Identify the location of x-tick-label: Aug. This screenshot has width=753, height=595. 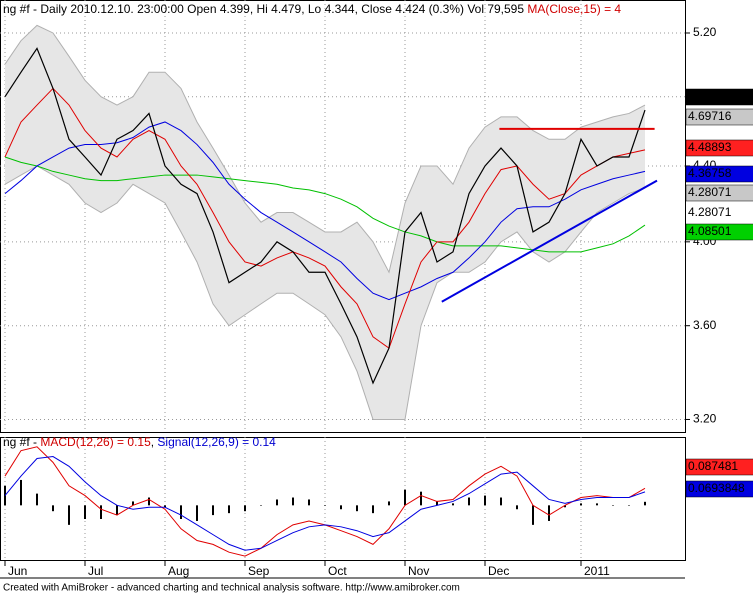
(178, 571).